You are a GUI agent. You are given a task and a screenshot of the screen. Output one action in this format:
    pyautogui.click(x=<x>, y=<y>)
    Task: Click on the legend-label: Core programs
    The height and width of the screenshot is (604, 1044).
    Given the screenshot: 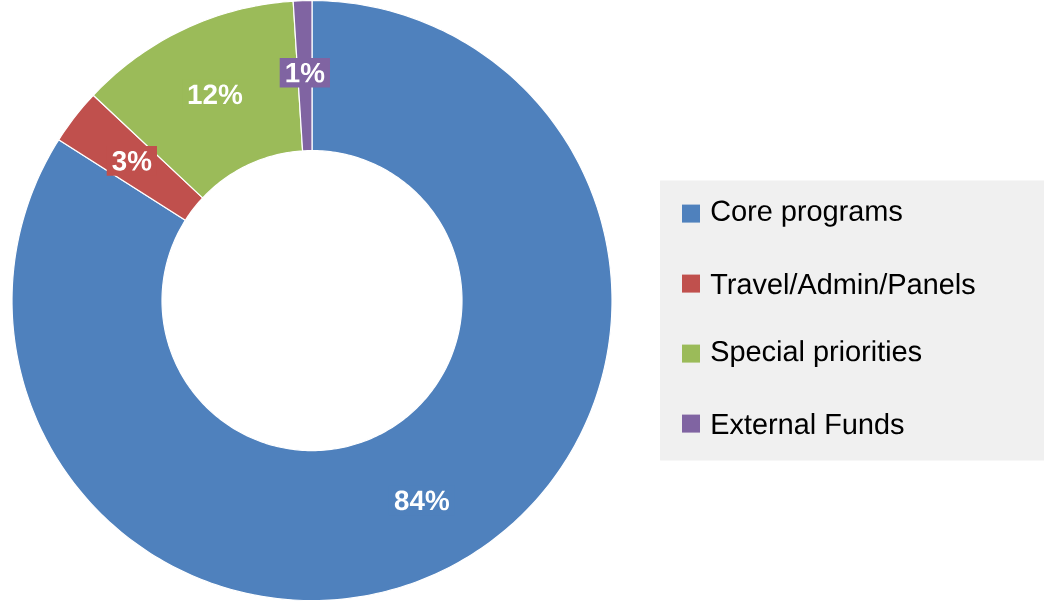 What is the action you would take?
    pyautogui.click(x=806, y=213)
    